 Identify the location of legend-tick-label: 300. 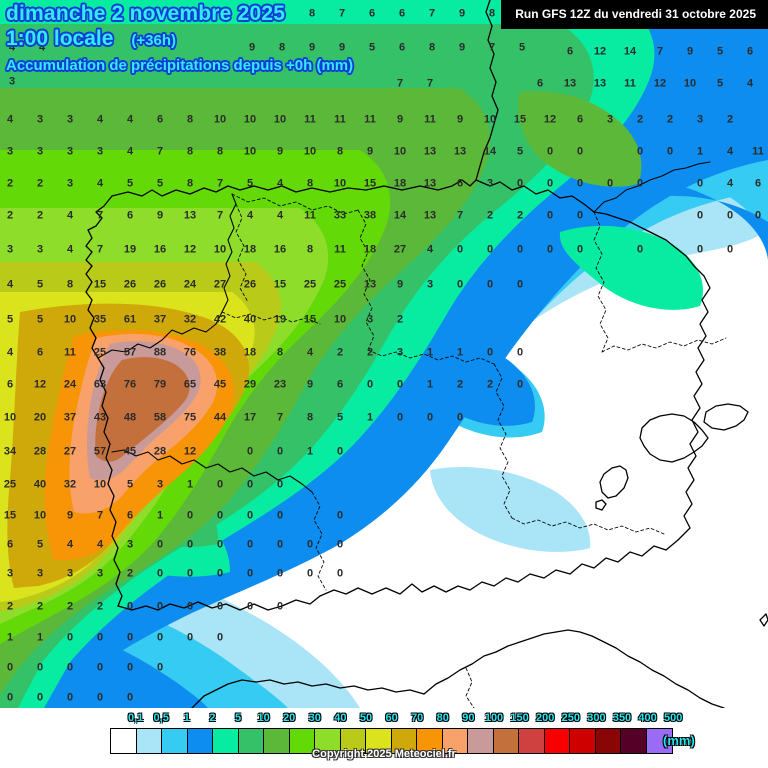
(596, 718).